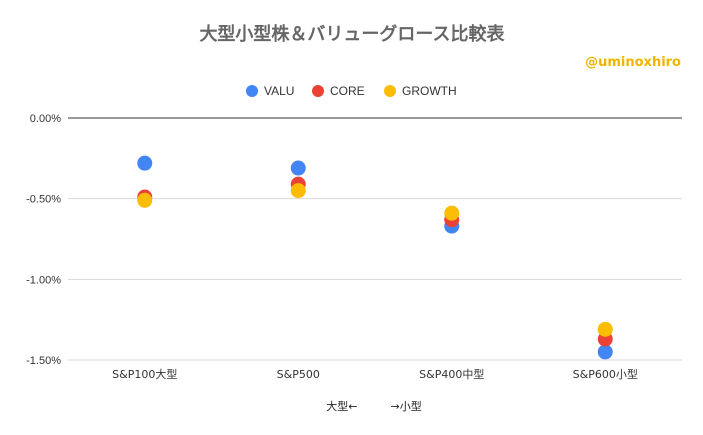 This screenshot has width=703, height=435. Describe the element at coordinates (605, 374) in the screenshot. I see `x-category-label: S&P600小型` at that location.